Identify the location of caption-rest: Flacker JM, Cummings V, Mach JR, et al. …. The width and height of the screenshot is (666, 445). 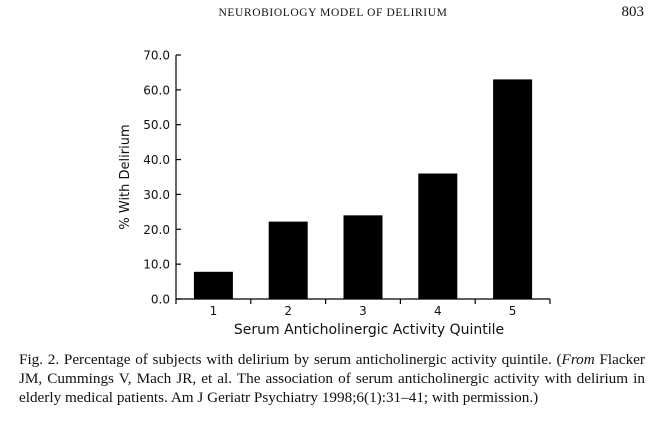
(332, 378).